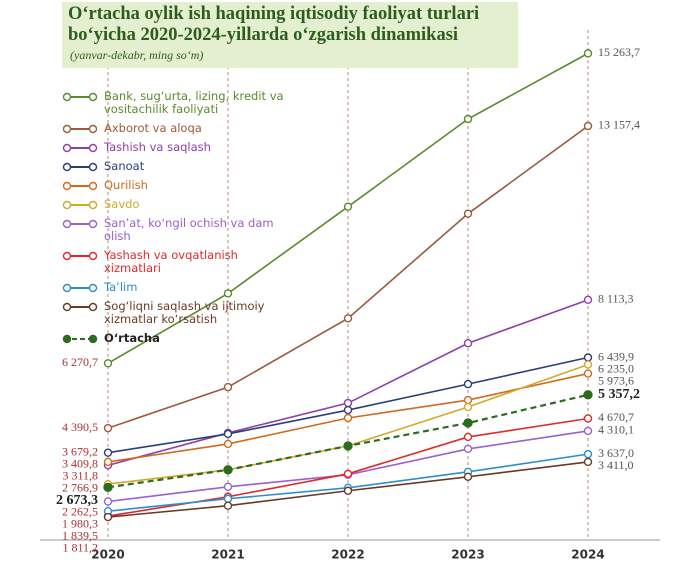 The height and width of the screenshot is (564, 700). Describe the element at coordinates (132, 338) in the screenshot. I see `legend-label: O‘rtacha` at that location.